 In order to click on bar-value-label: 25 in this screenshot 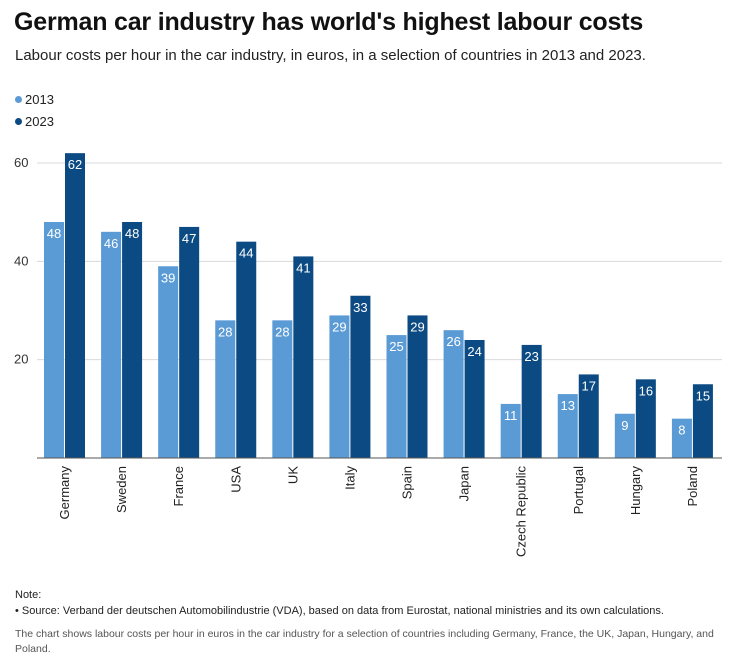, I will do `click(396, 346)`.